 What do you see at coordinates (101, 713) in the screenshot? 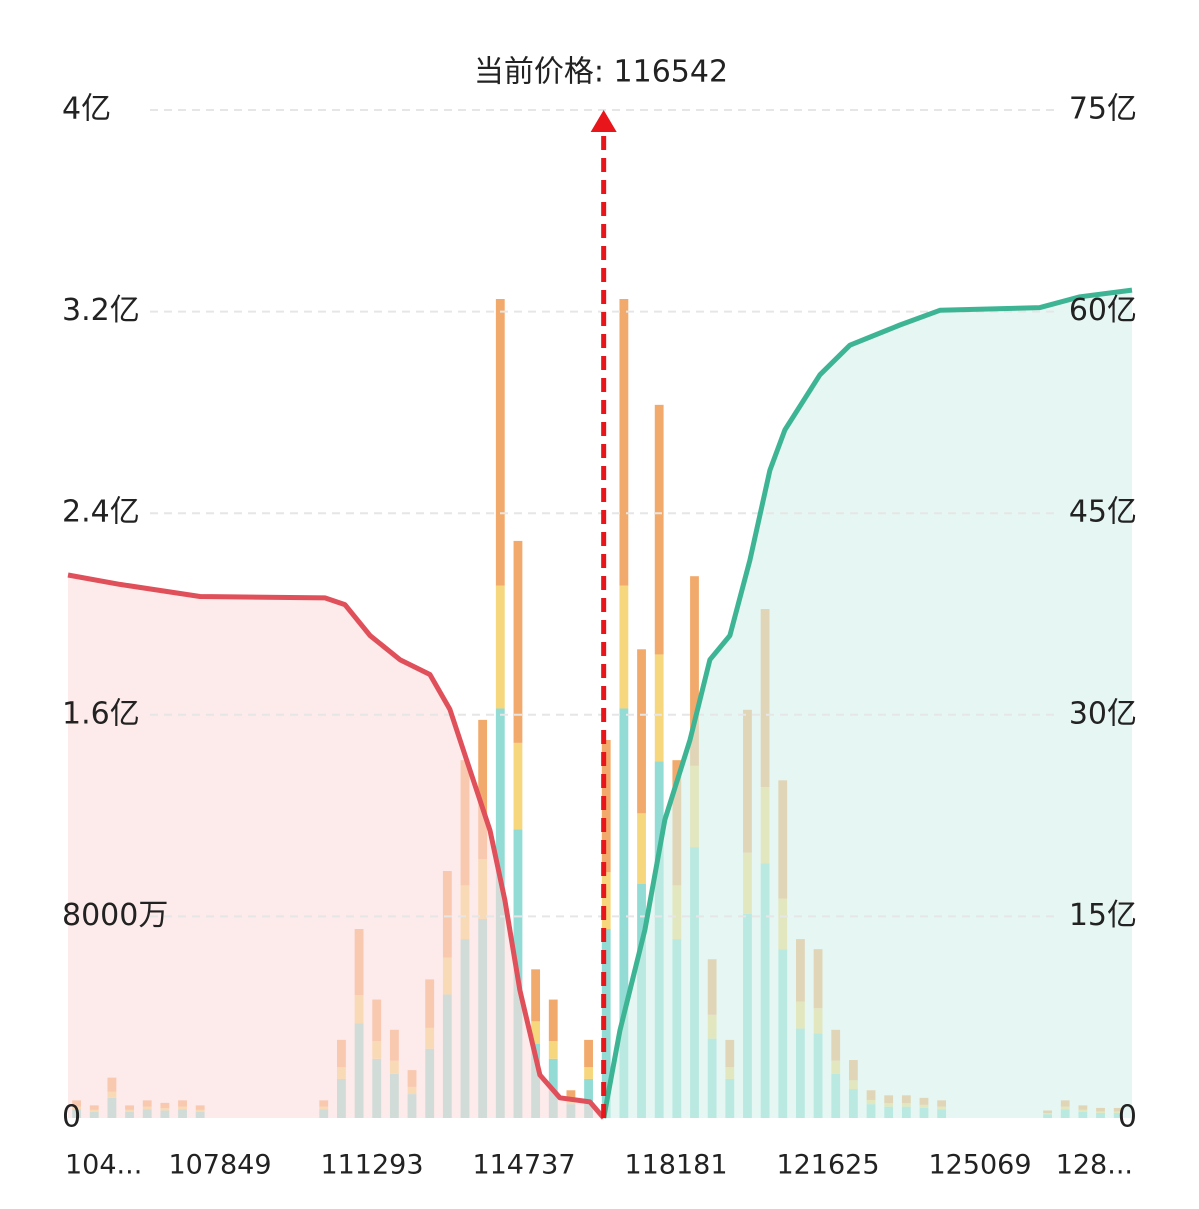
I see `y-tick-label: 1.6亿` at bounding box center [101, 713].